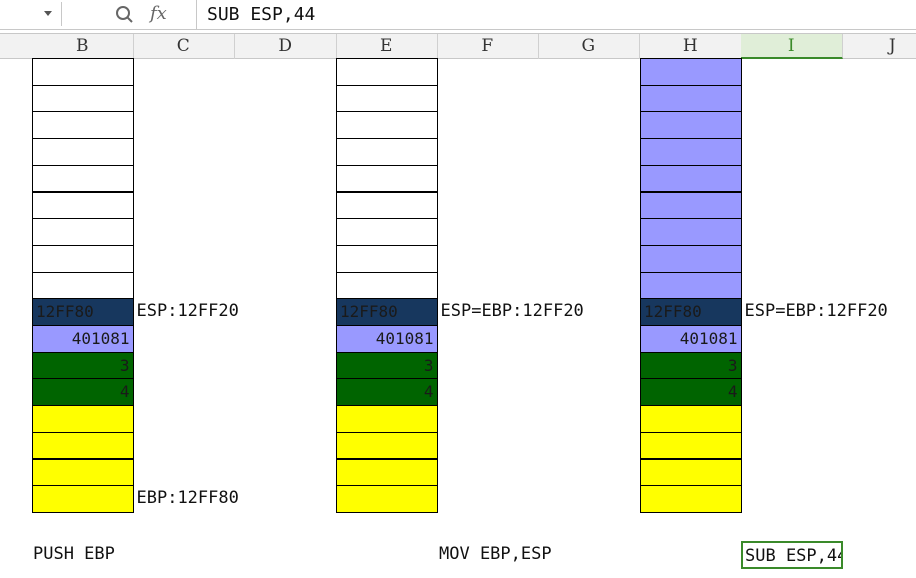 The height and width of the screenshot is (578, 916). What do you see at coordinates (187, 311) in the screenshot?
I see `esp-label: ESP:12FF20` at bounding box center [187, 311].